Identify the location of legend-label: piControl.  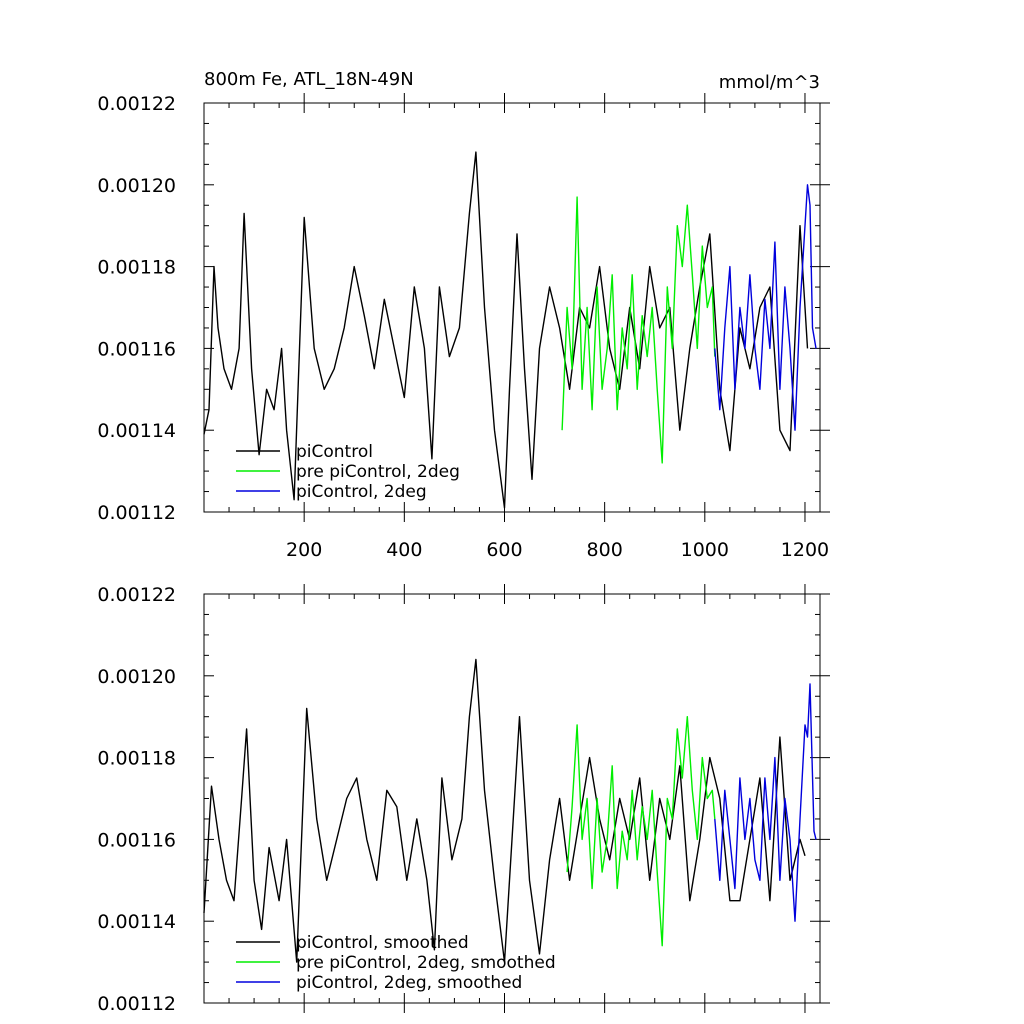
(334, 452).